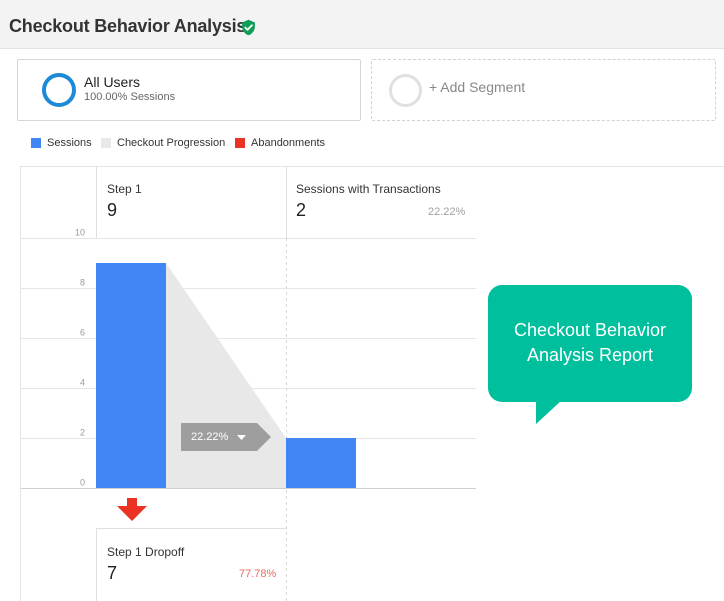 The width and height of the screenshot is (724, 601). What do you see at coordinates (210, 437) in the screenshot?
I see `progression-rate-label: 22.22%` at bounding box center [210, 437].